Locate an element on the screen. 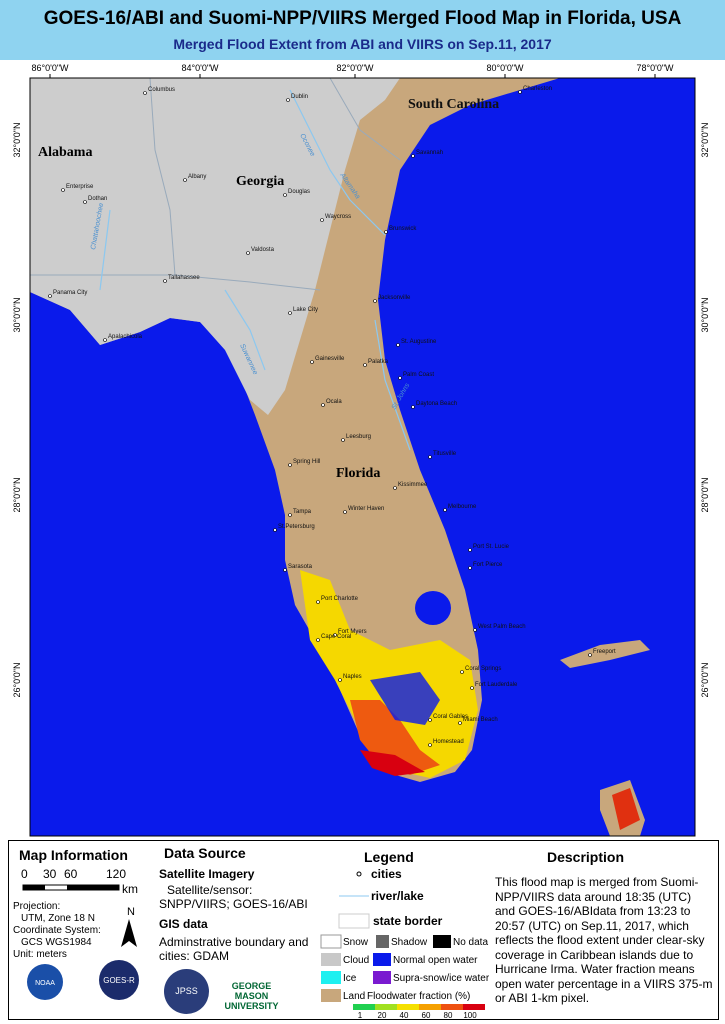  north-label: N is located at coordinates (131, 912).